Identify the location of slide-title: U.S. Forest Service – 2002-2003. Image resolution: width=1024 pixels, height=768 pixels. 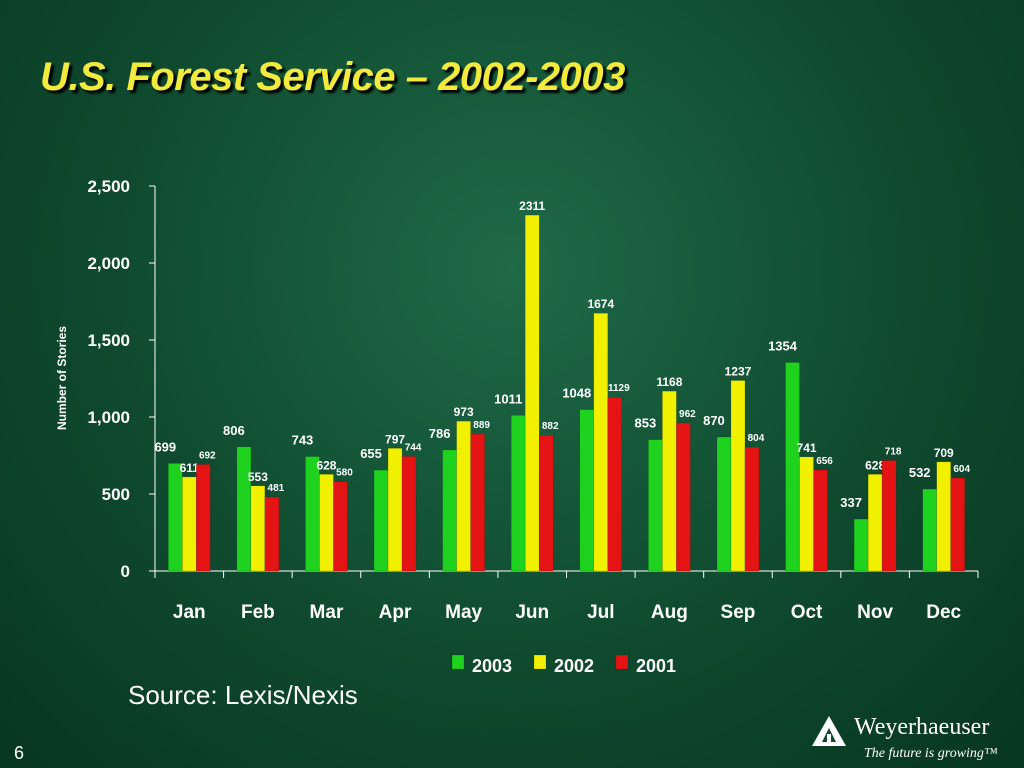
(332, 77).